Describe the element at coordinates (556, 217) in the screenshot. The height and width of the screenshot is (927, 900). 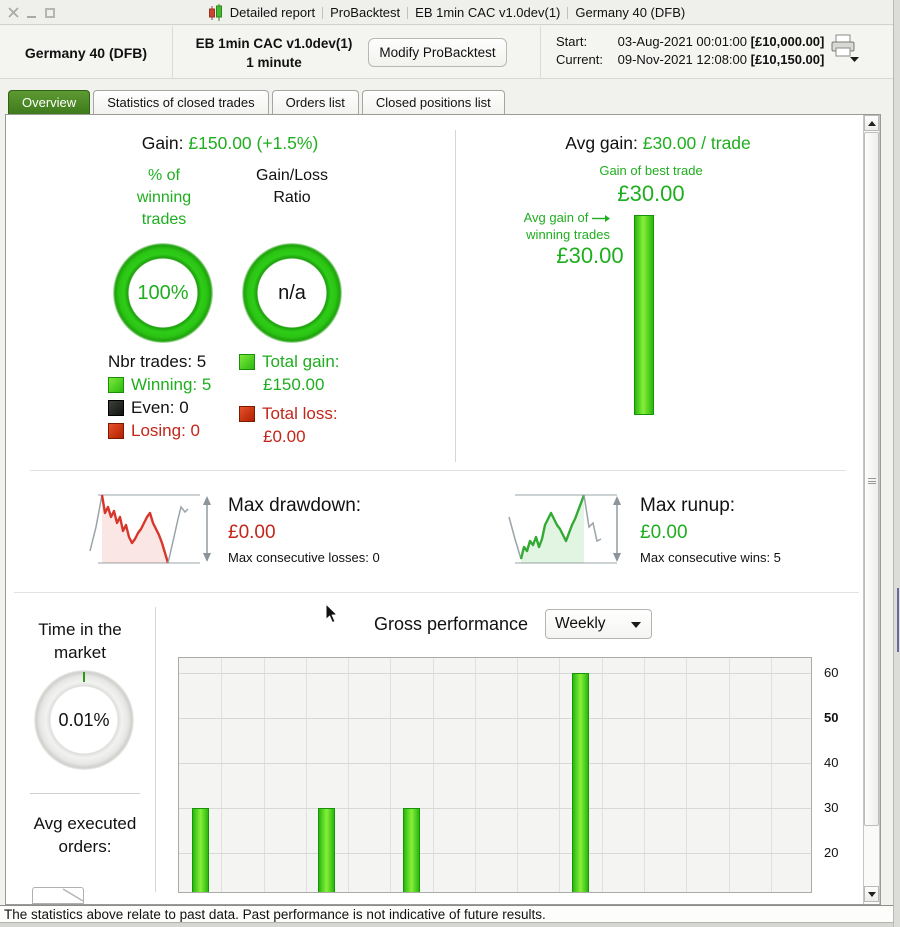
I see `avg-win-label-line1: Avg gain of` at that location.